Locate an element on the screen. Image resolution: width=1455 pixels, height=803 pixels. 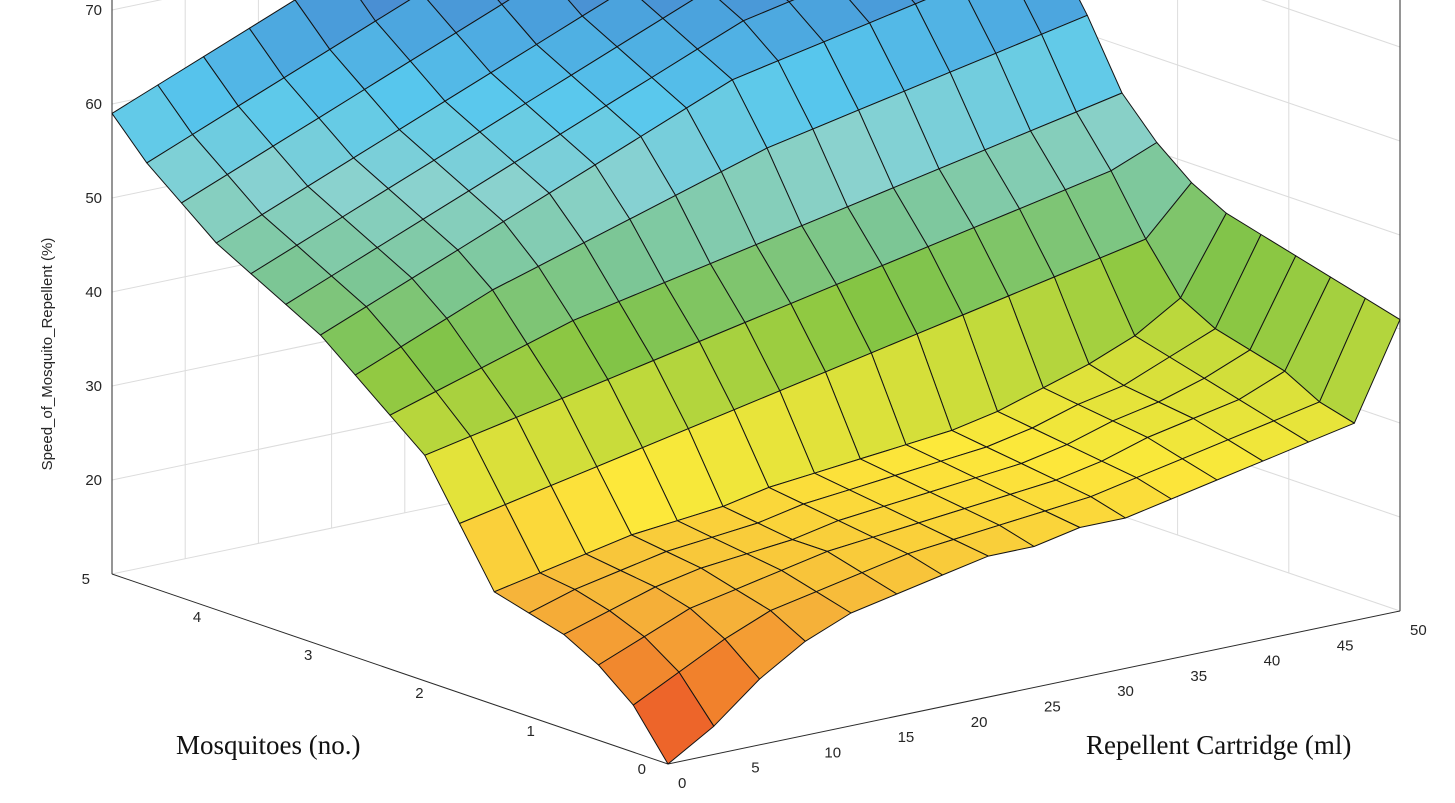
x-tick-label: 1 is located at coordinates (530, 731).